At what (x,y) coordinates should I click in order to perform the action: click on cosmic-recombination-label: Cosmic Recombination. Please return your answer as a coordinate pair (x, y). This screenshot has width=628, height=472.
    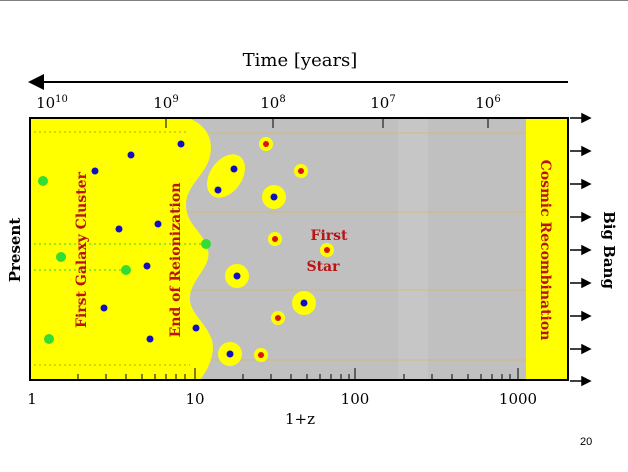
    Looking at the image, I should click on (545, 250).